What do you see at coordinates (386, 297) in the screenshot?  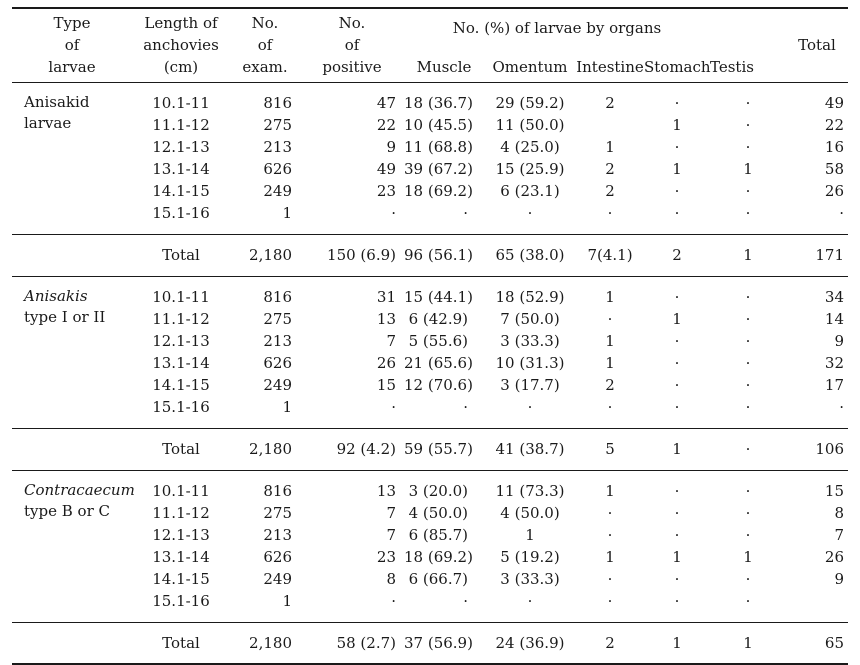 I see `positive-cell: 31` at bounding box center [386, 297].